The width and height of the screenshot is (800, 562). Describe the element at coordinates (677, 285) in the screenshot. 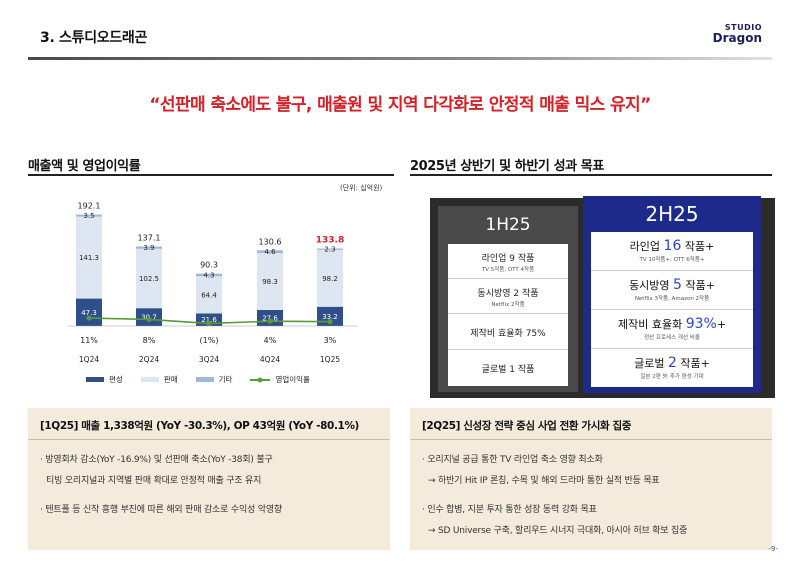

I see `h2-row-num: 5` at that location.